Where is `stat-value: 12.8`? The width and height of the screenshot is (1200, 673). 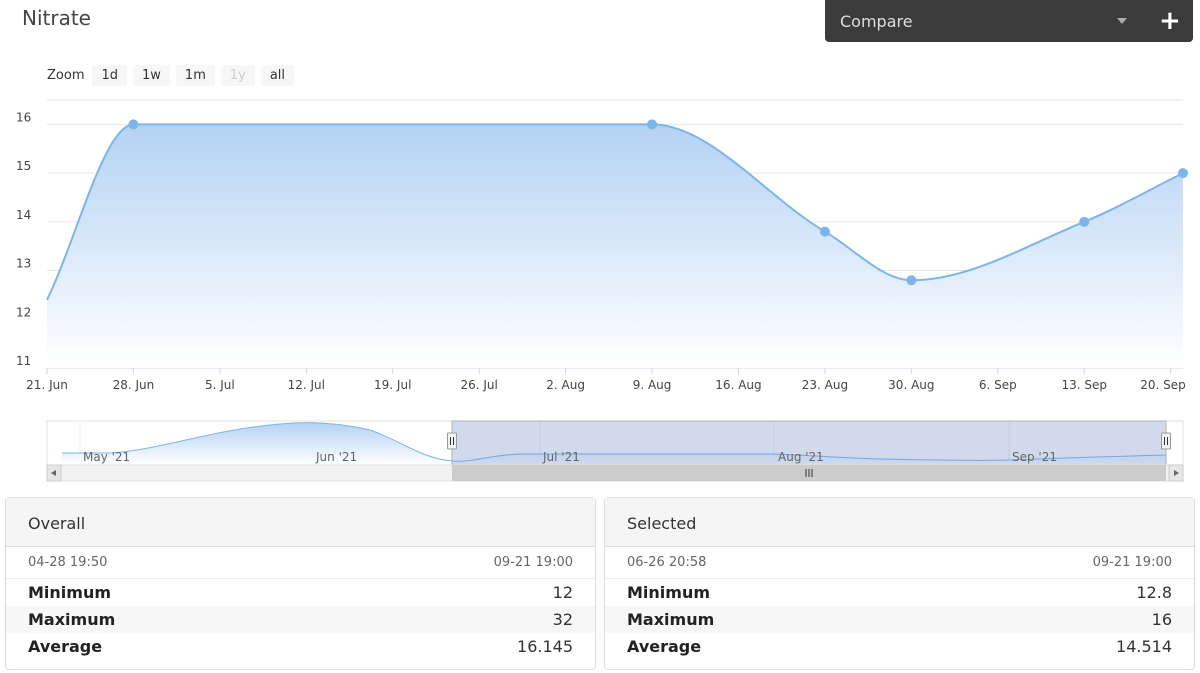
stat-value: 12.8 is located at coordinates (1154, 592).